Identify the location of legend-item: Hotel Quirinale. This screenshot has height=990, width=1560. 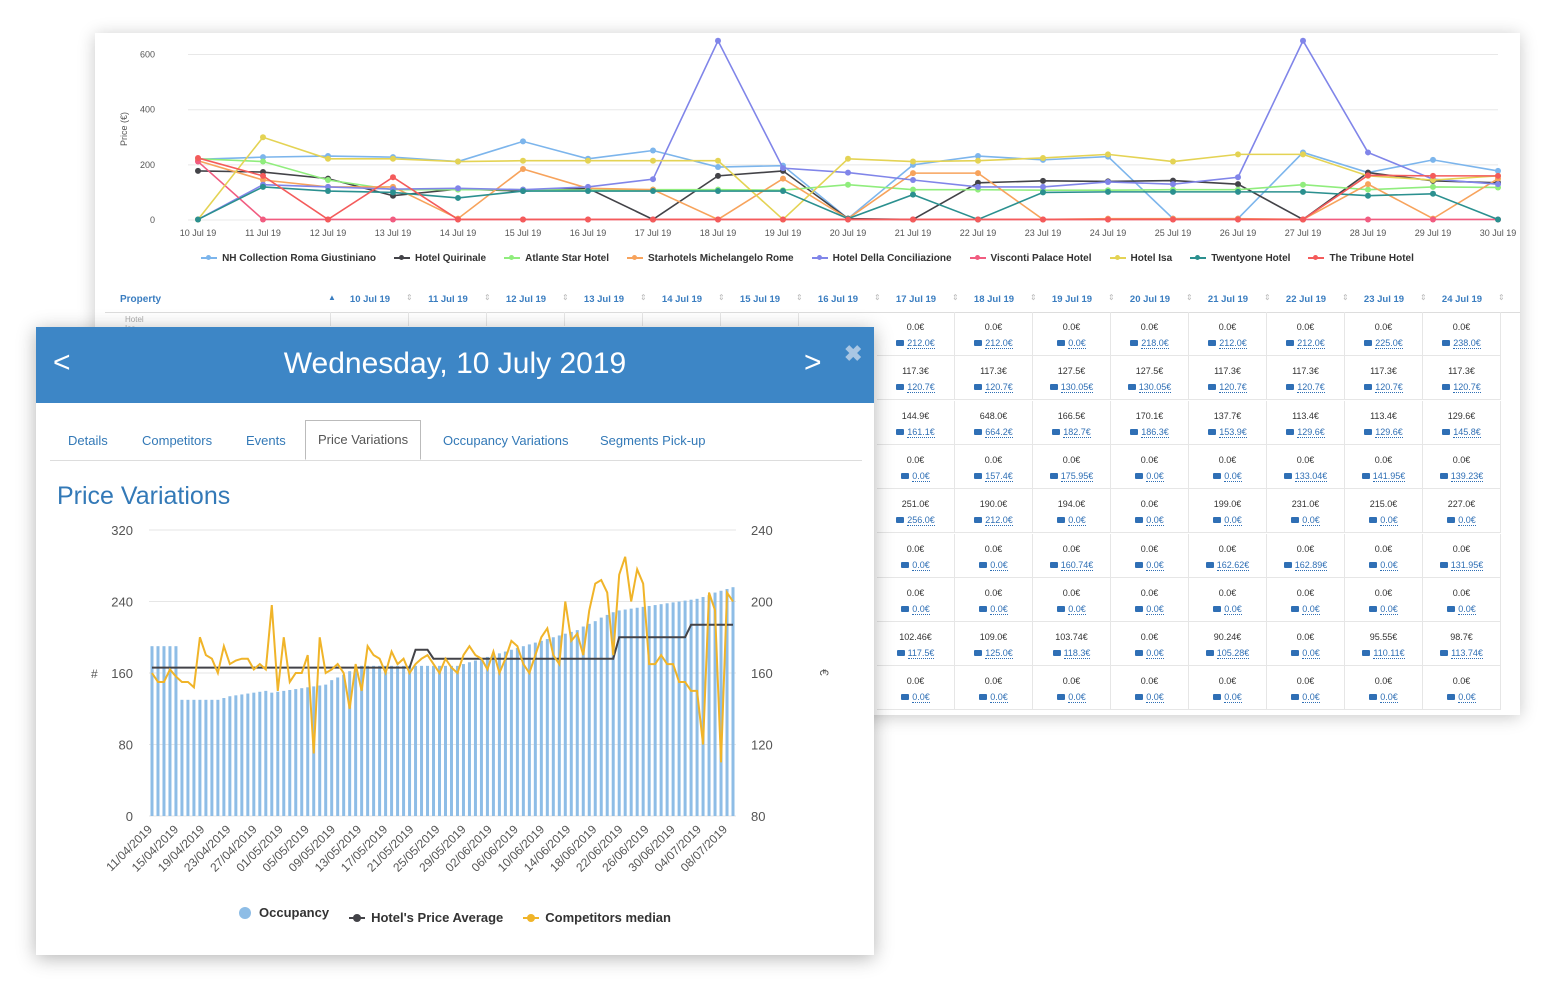
(439, 258).